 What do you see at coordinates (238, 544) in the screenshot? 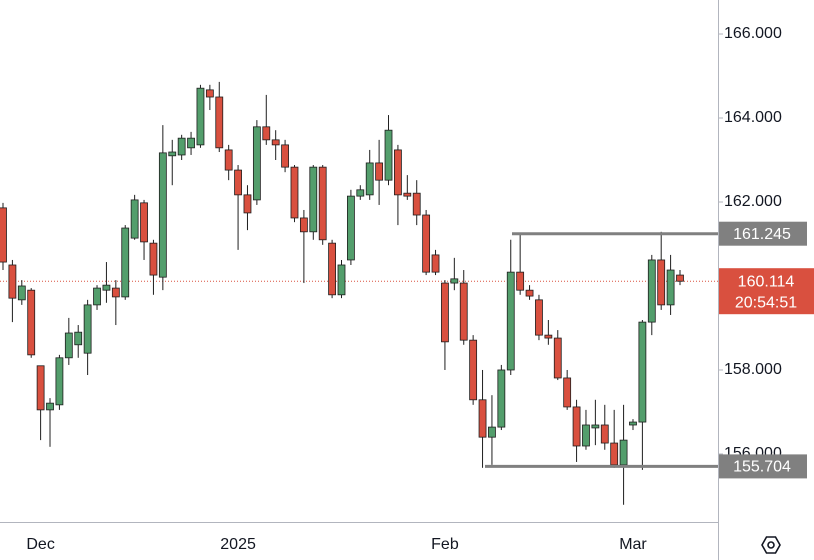
I see `x-tick-label: 2025` at bounding box center [238, 544].